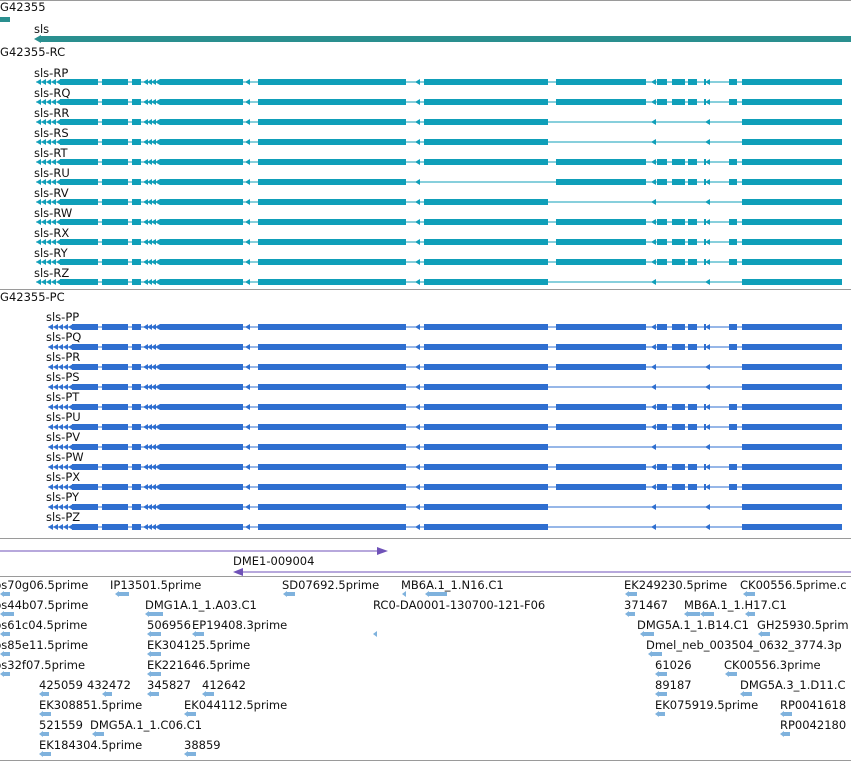  I want to click on est-label: EK304125.5prime, so click(199, 645).